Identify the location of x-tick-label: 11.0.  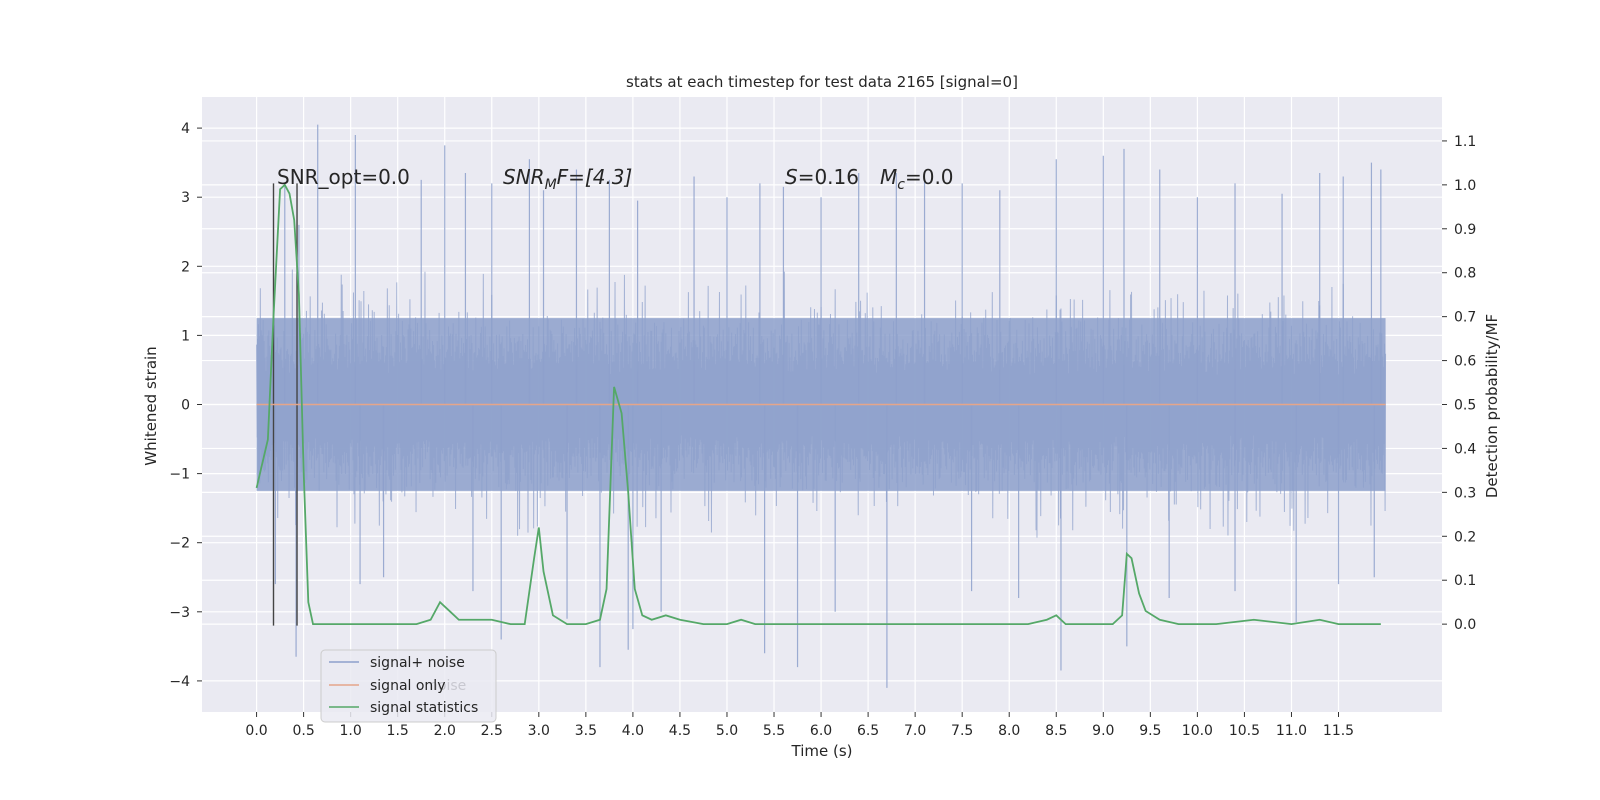
(1291, 731).